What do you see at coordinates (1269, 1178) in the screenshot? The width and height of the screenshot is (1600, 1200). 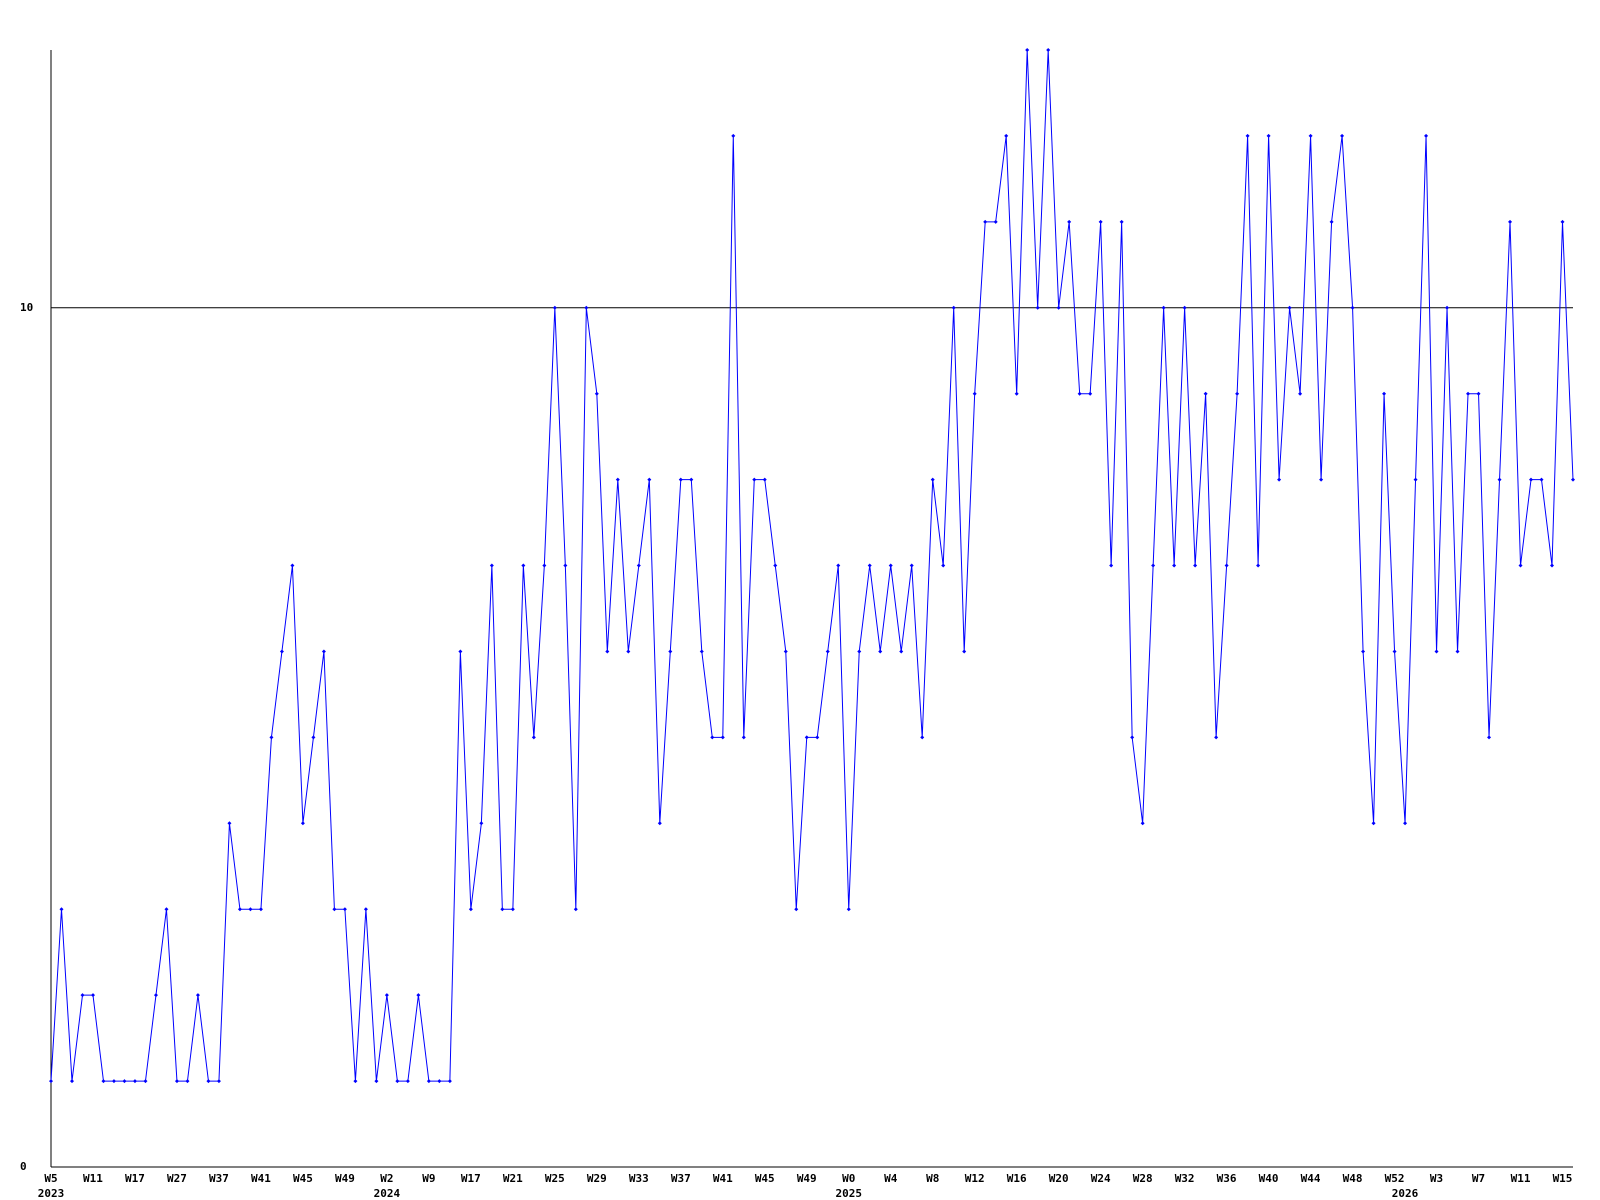 I see `x-tick-label: W40` at bounding box center [1269, 1178].